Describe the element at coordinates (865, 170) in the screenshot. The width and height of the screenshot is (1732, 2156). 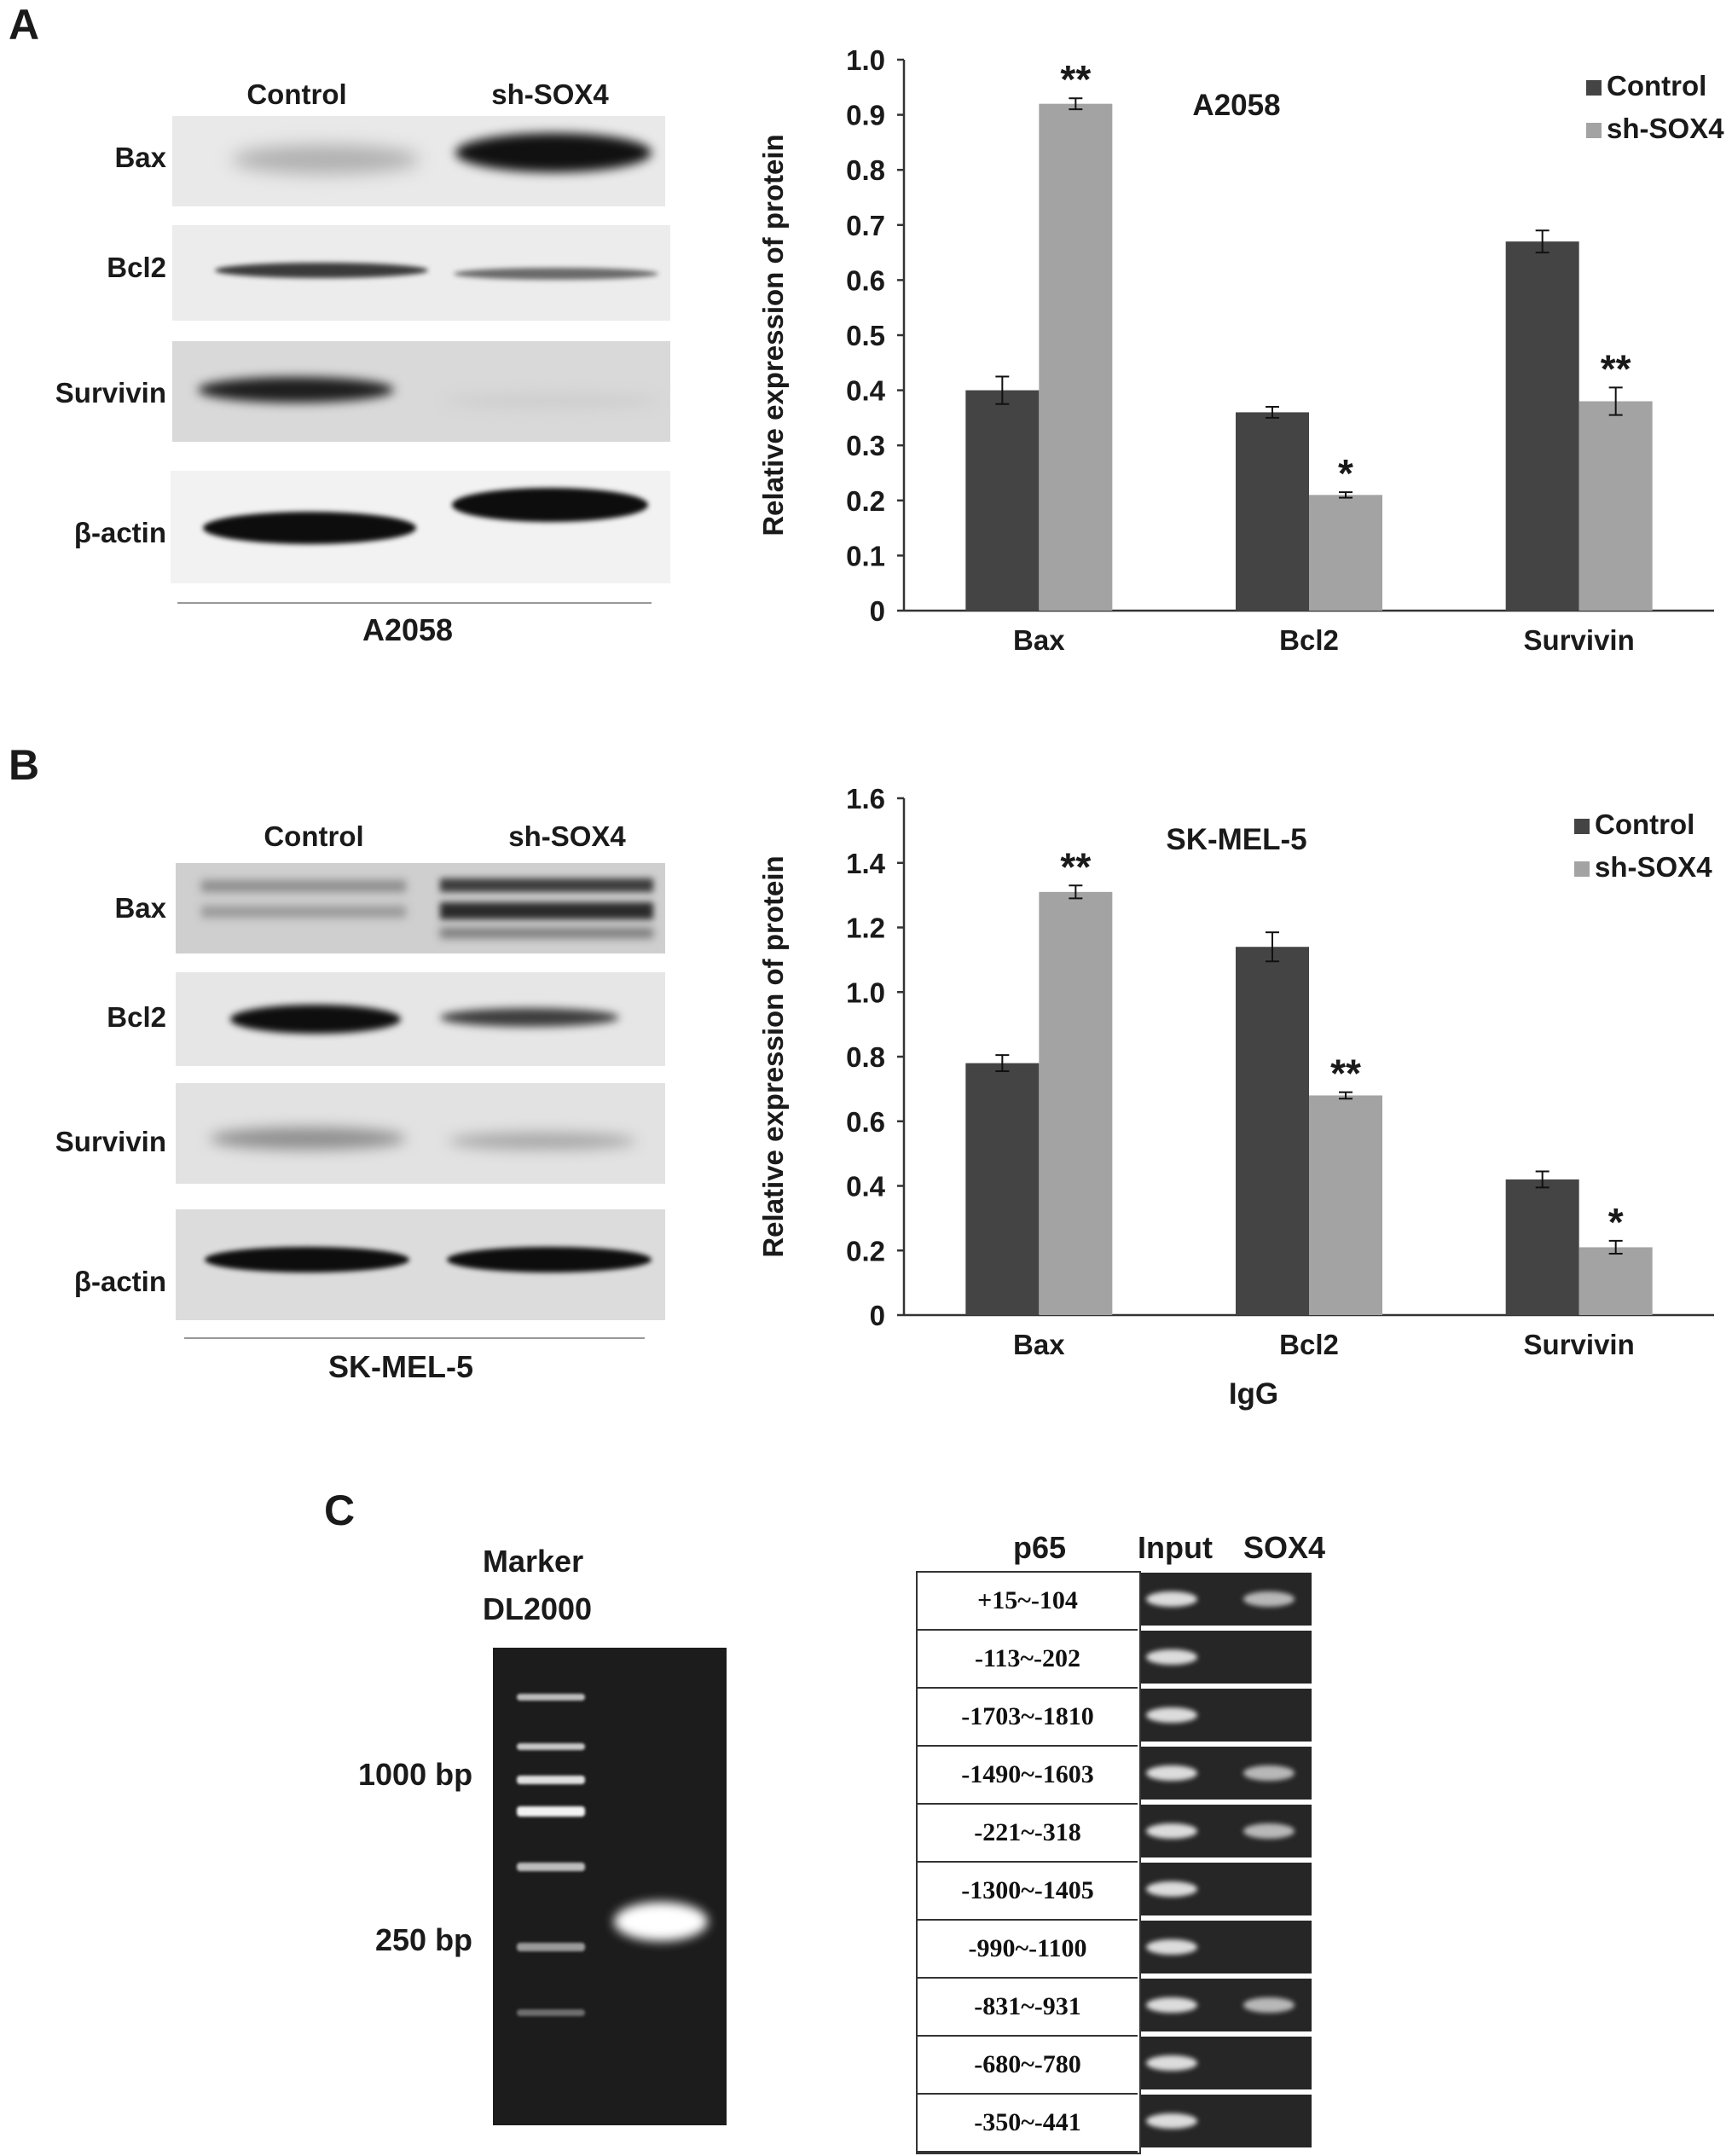
I see `y-tick-label: 0.8` at that location.